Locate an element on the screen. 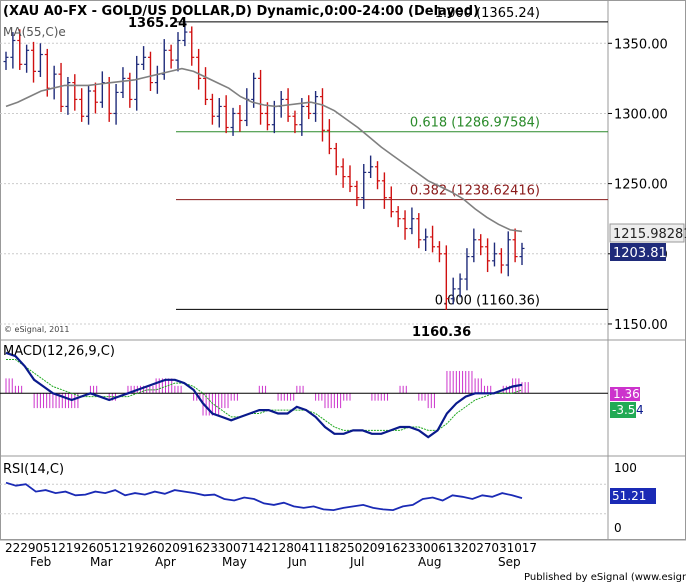 The width and height of the screenshot is (686, 584). last-price-badge is located at coordinates (638, 252).